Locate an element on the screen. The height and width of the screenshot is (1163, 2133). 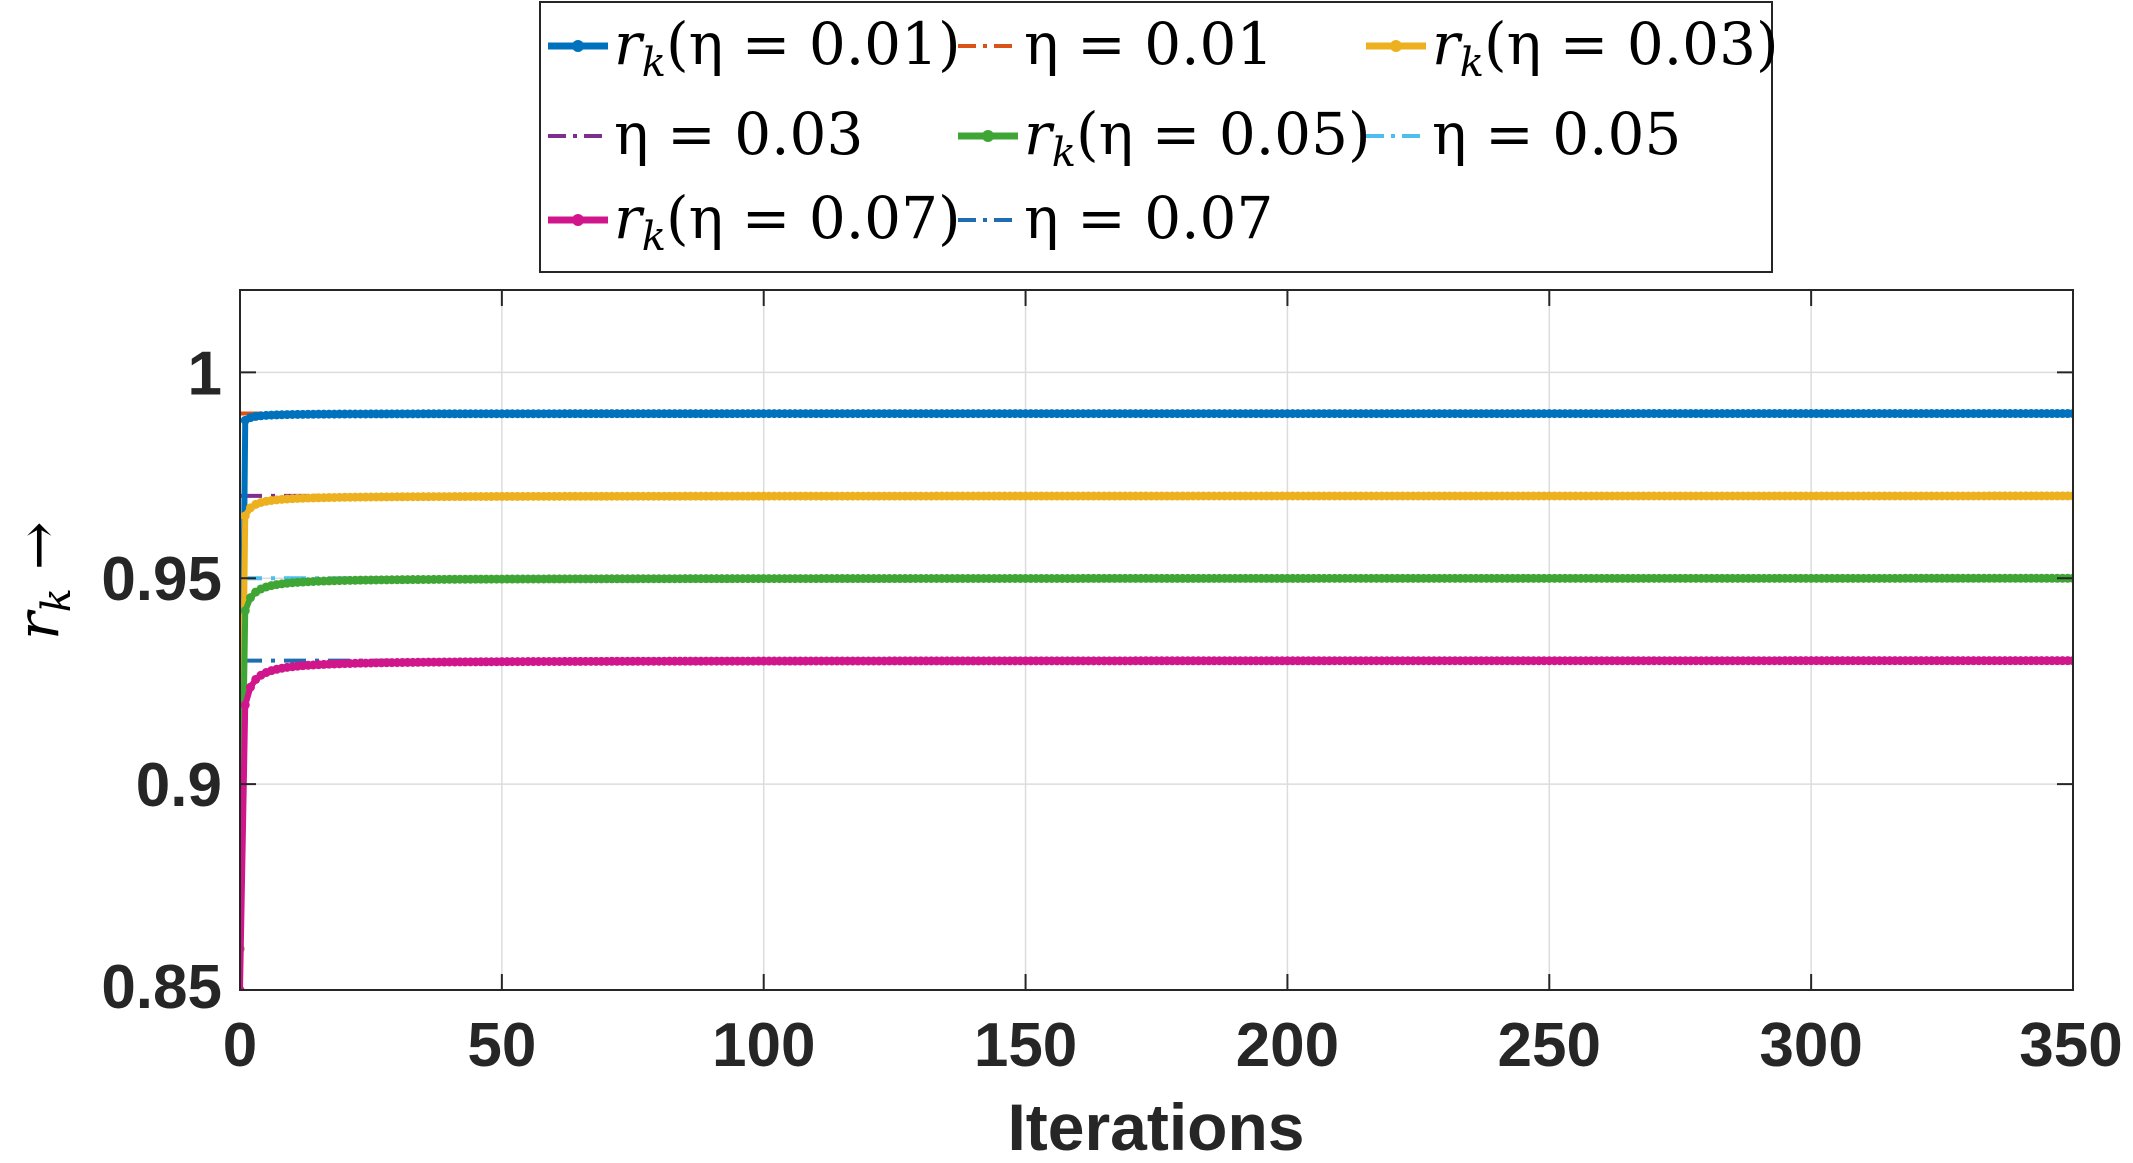
legend-box is located at coordinates (1156, 137).